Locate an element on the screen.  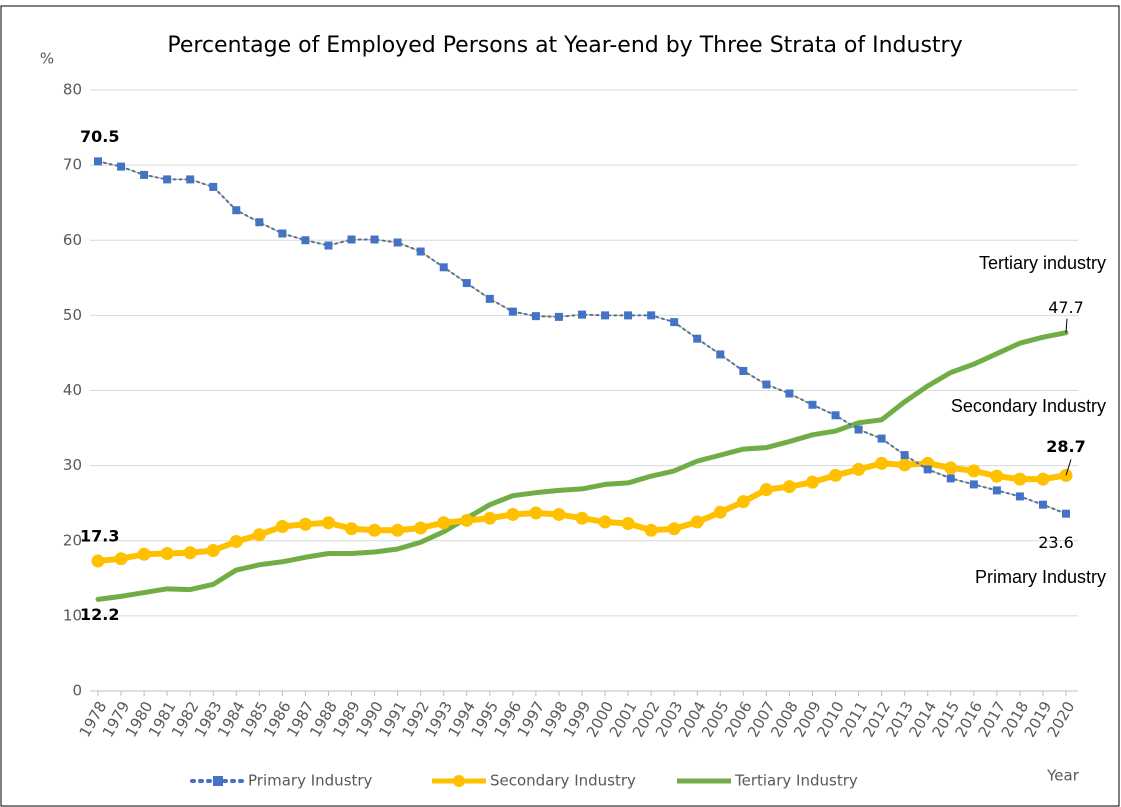
data-label: 12.2 is located at coordinates (99, 614).